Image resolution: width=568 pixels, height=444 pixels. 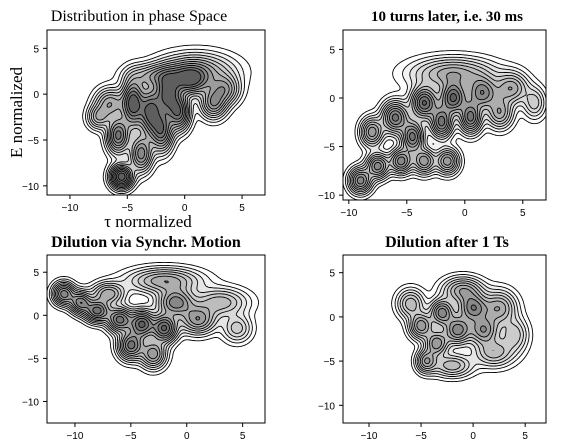 I want to click on panel-title: Distribution in phase Space, so click(x=139, y=16).